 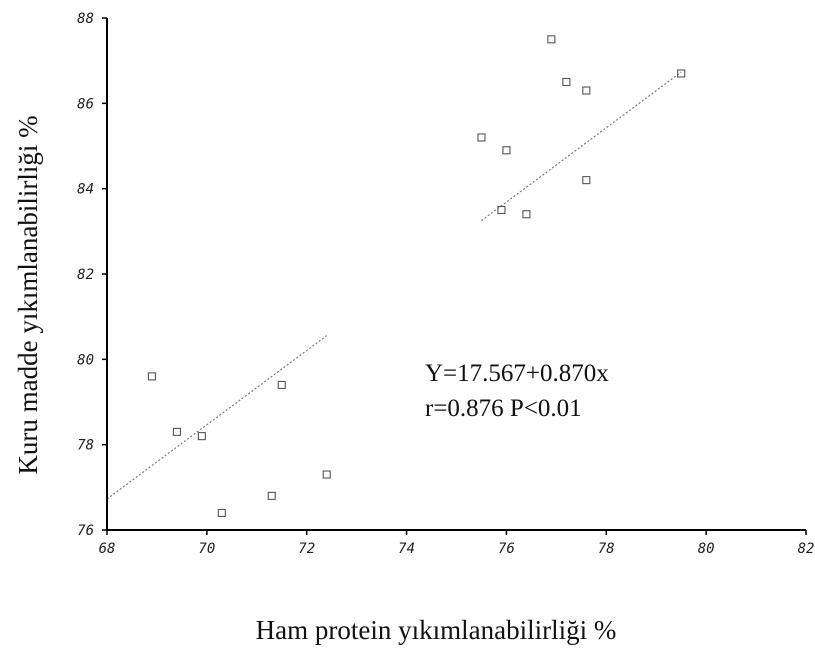 I want to click on y-tick-label: 86, so click(x=85, y=104).